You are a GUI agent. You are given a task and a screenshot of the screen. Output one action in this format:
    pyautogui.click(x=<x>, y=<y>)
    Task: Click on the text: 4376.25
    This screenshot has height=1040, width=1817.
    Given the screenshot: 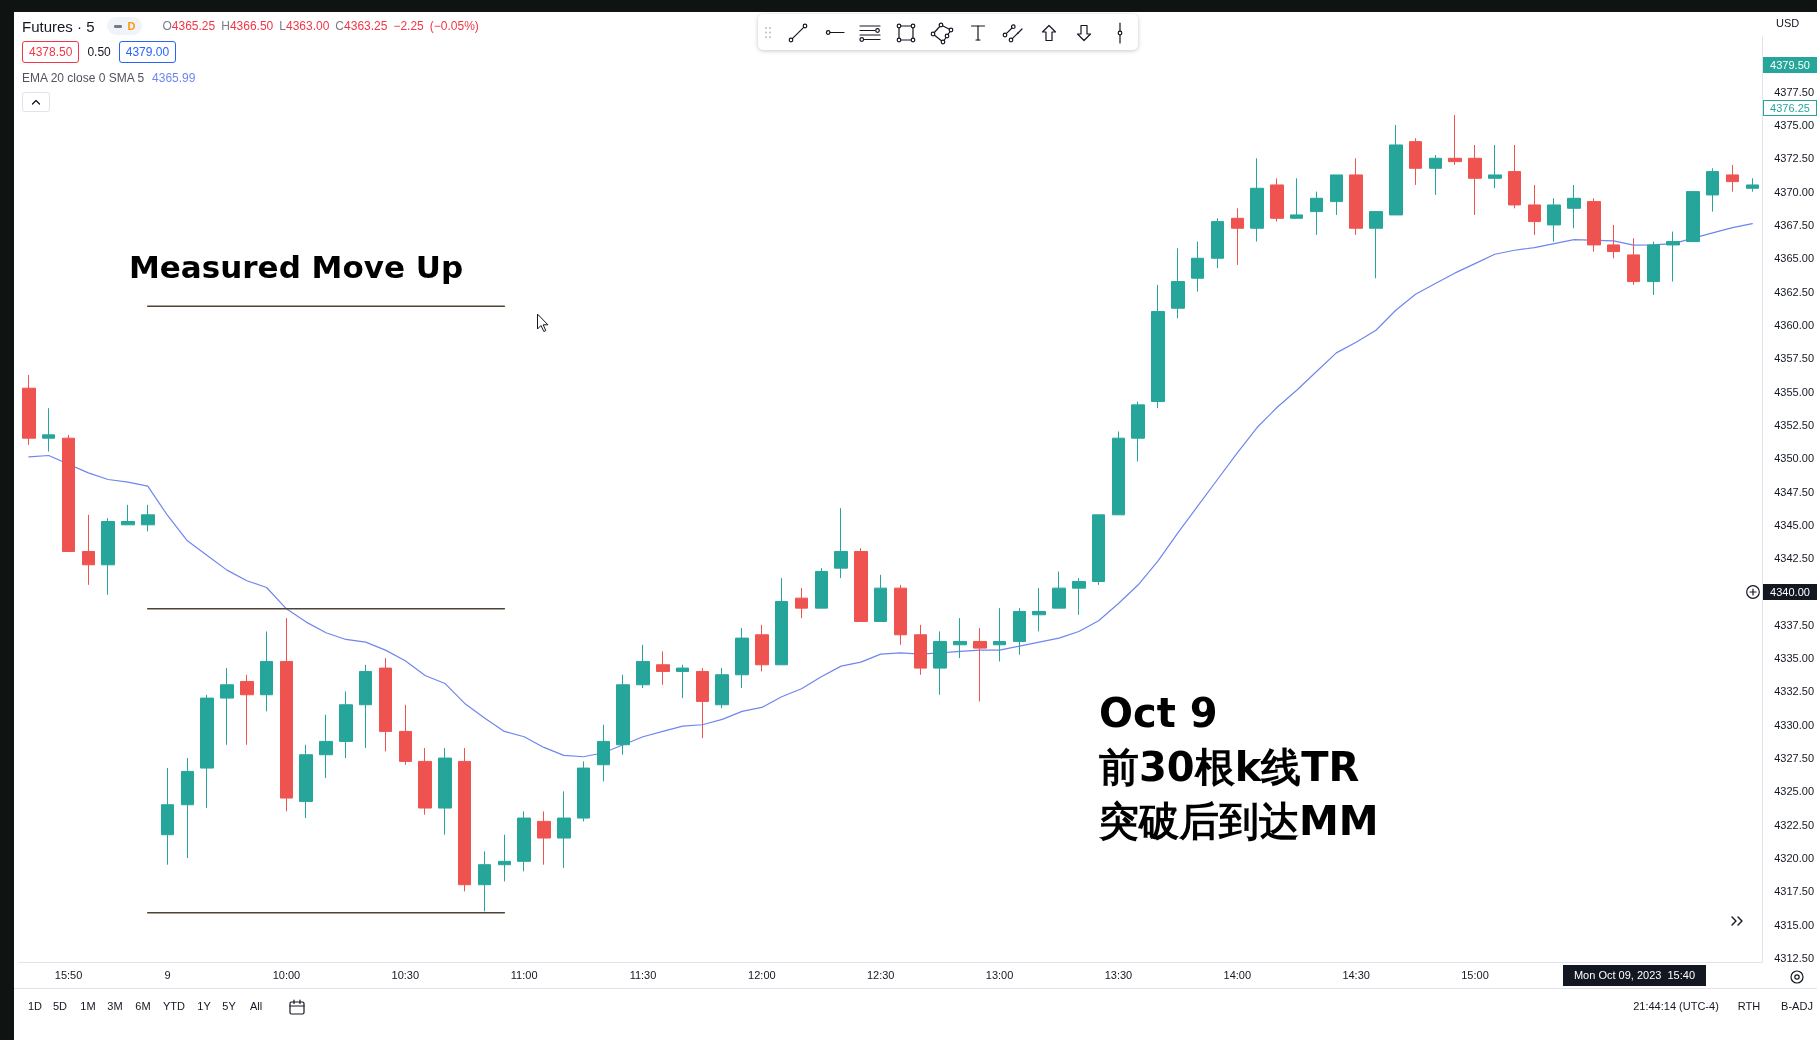 What is the action you would take?
    pyautogui.click(x=1790, y=108)
    